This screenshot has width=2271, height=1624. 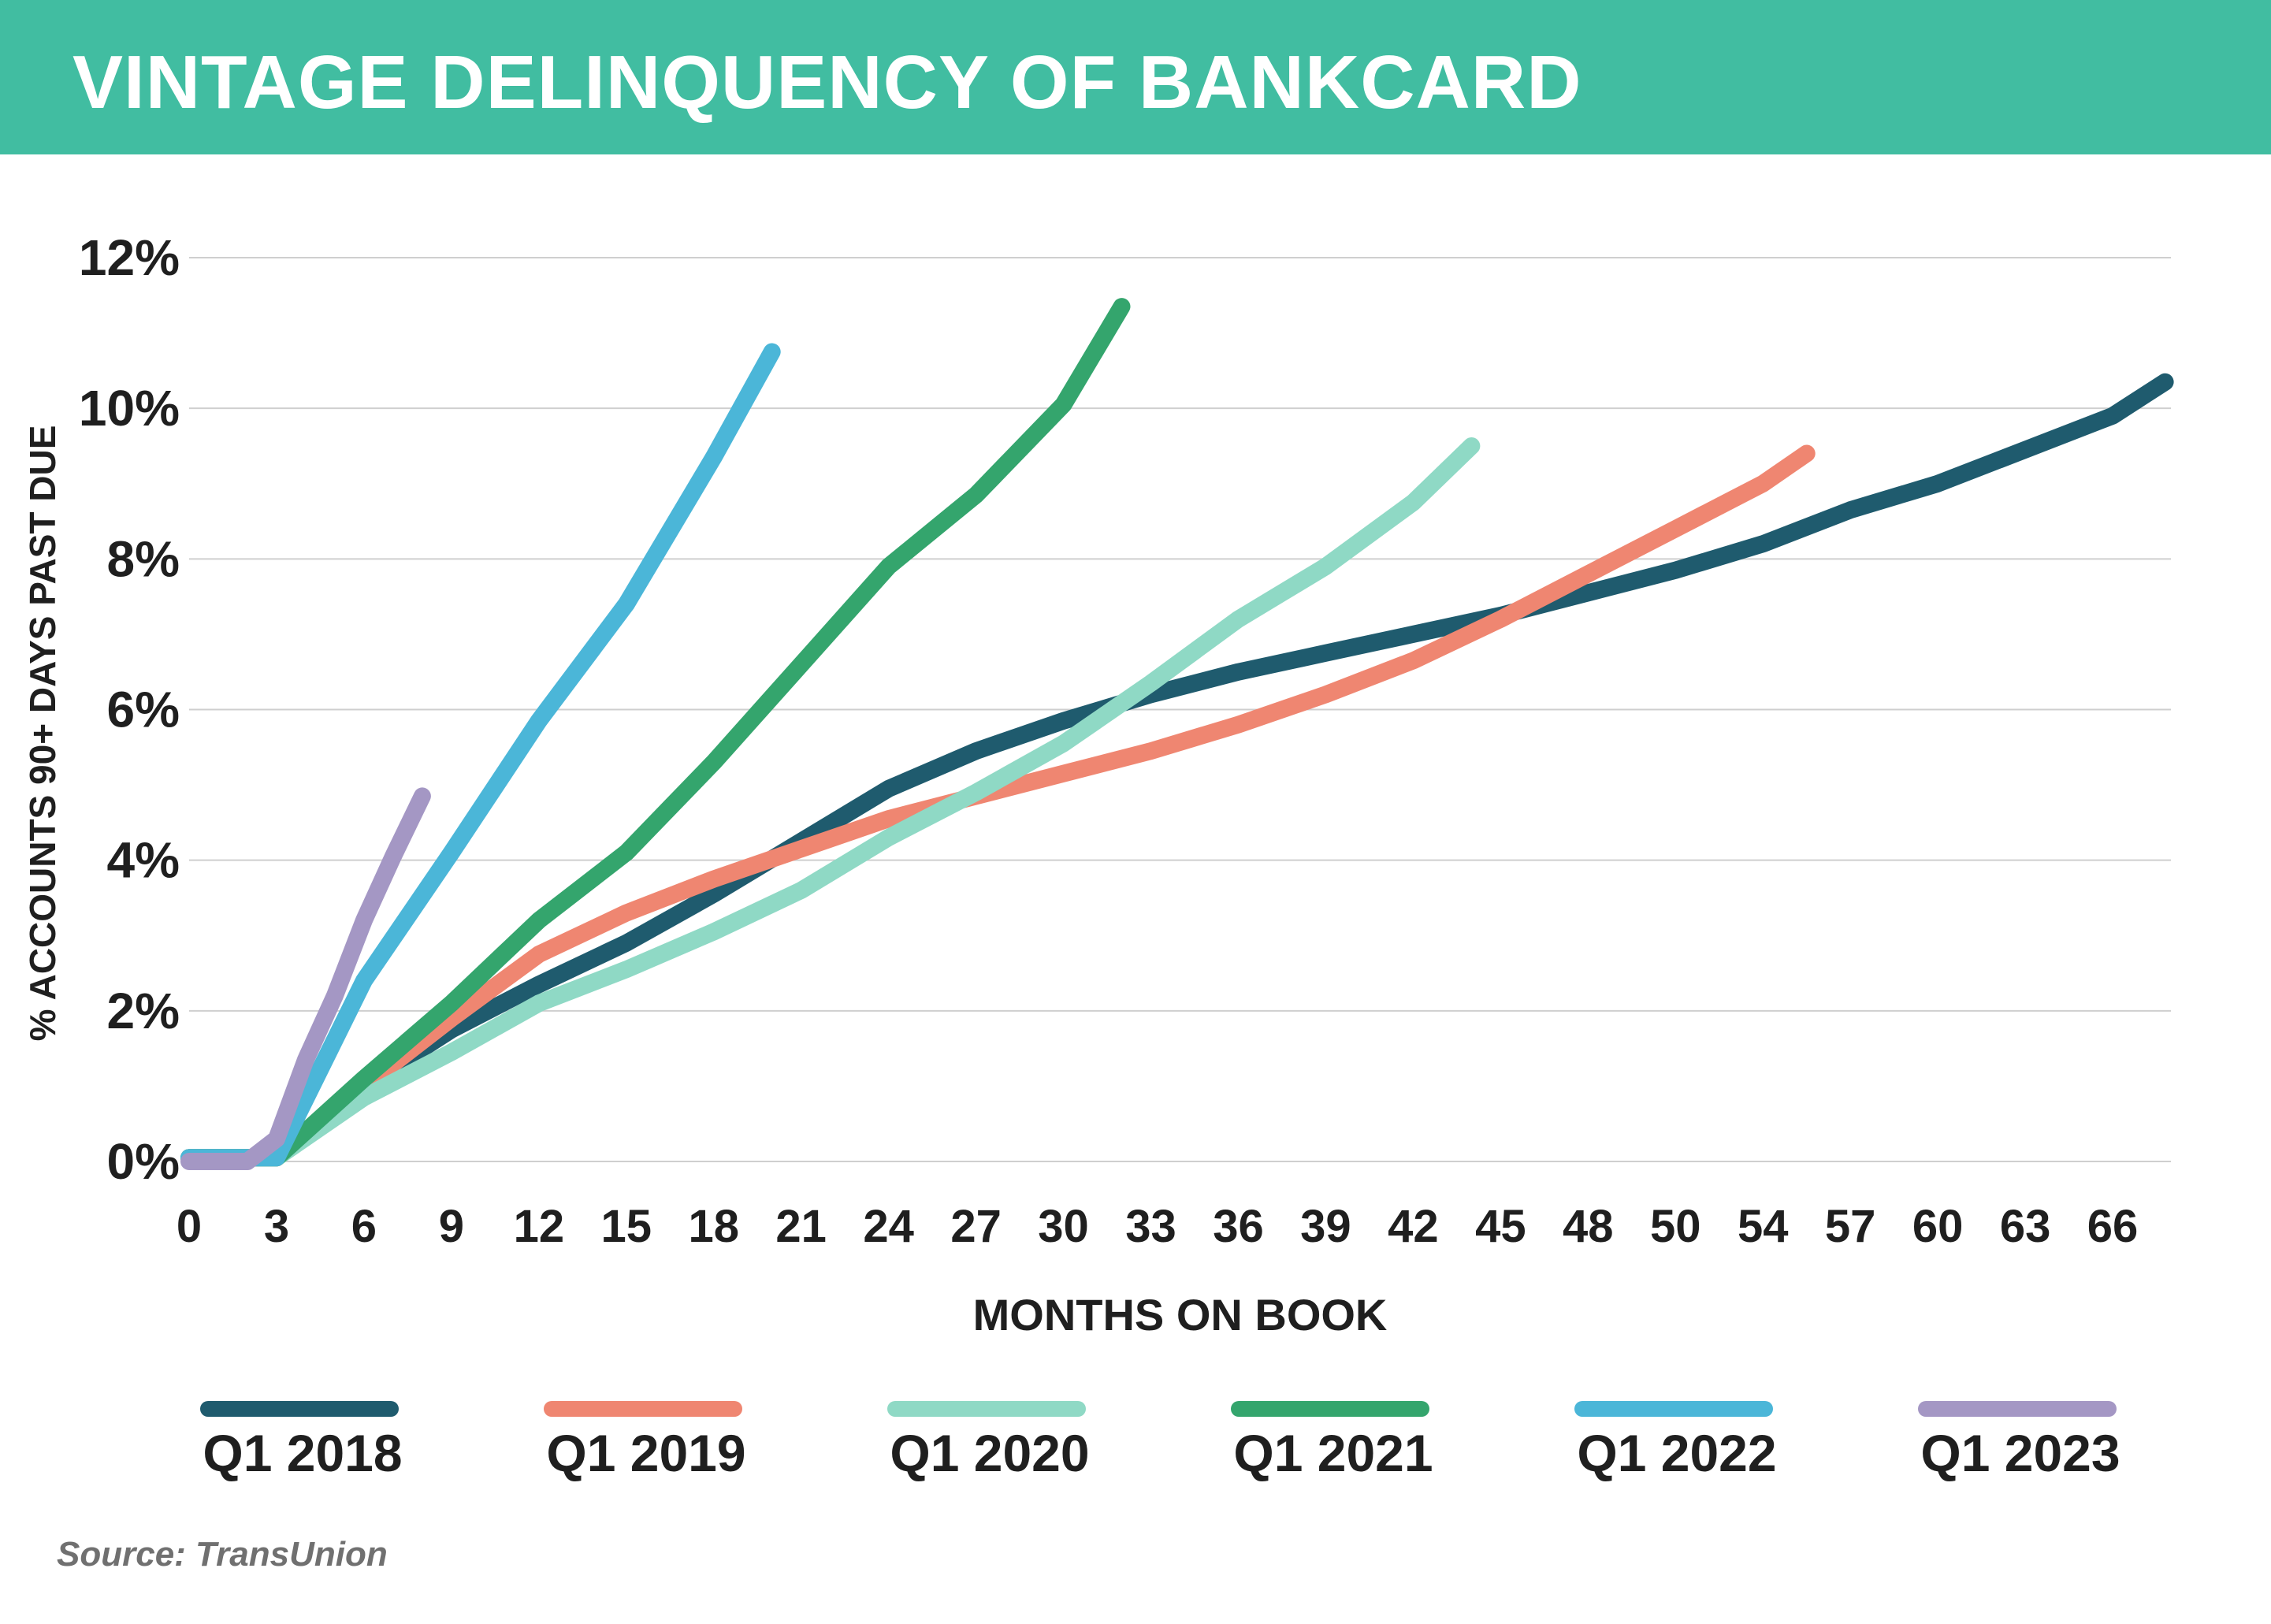 I want to click on x-tick-label: 45, so click(x=1500, y=1226).